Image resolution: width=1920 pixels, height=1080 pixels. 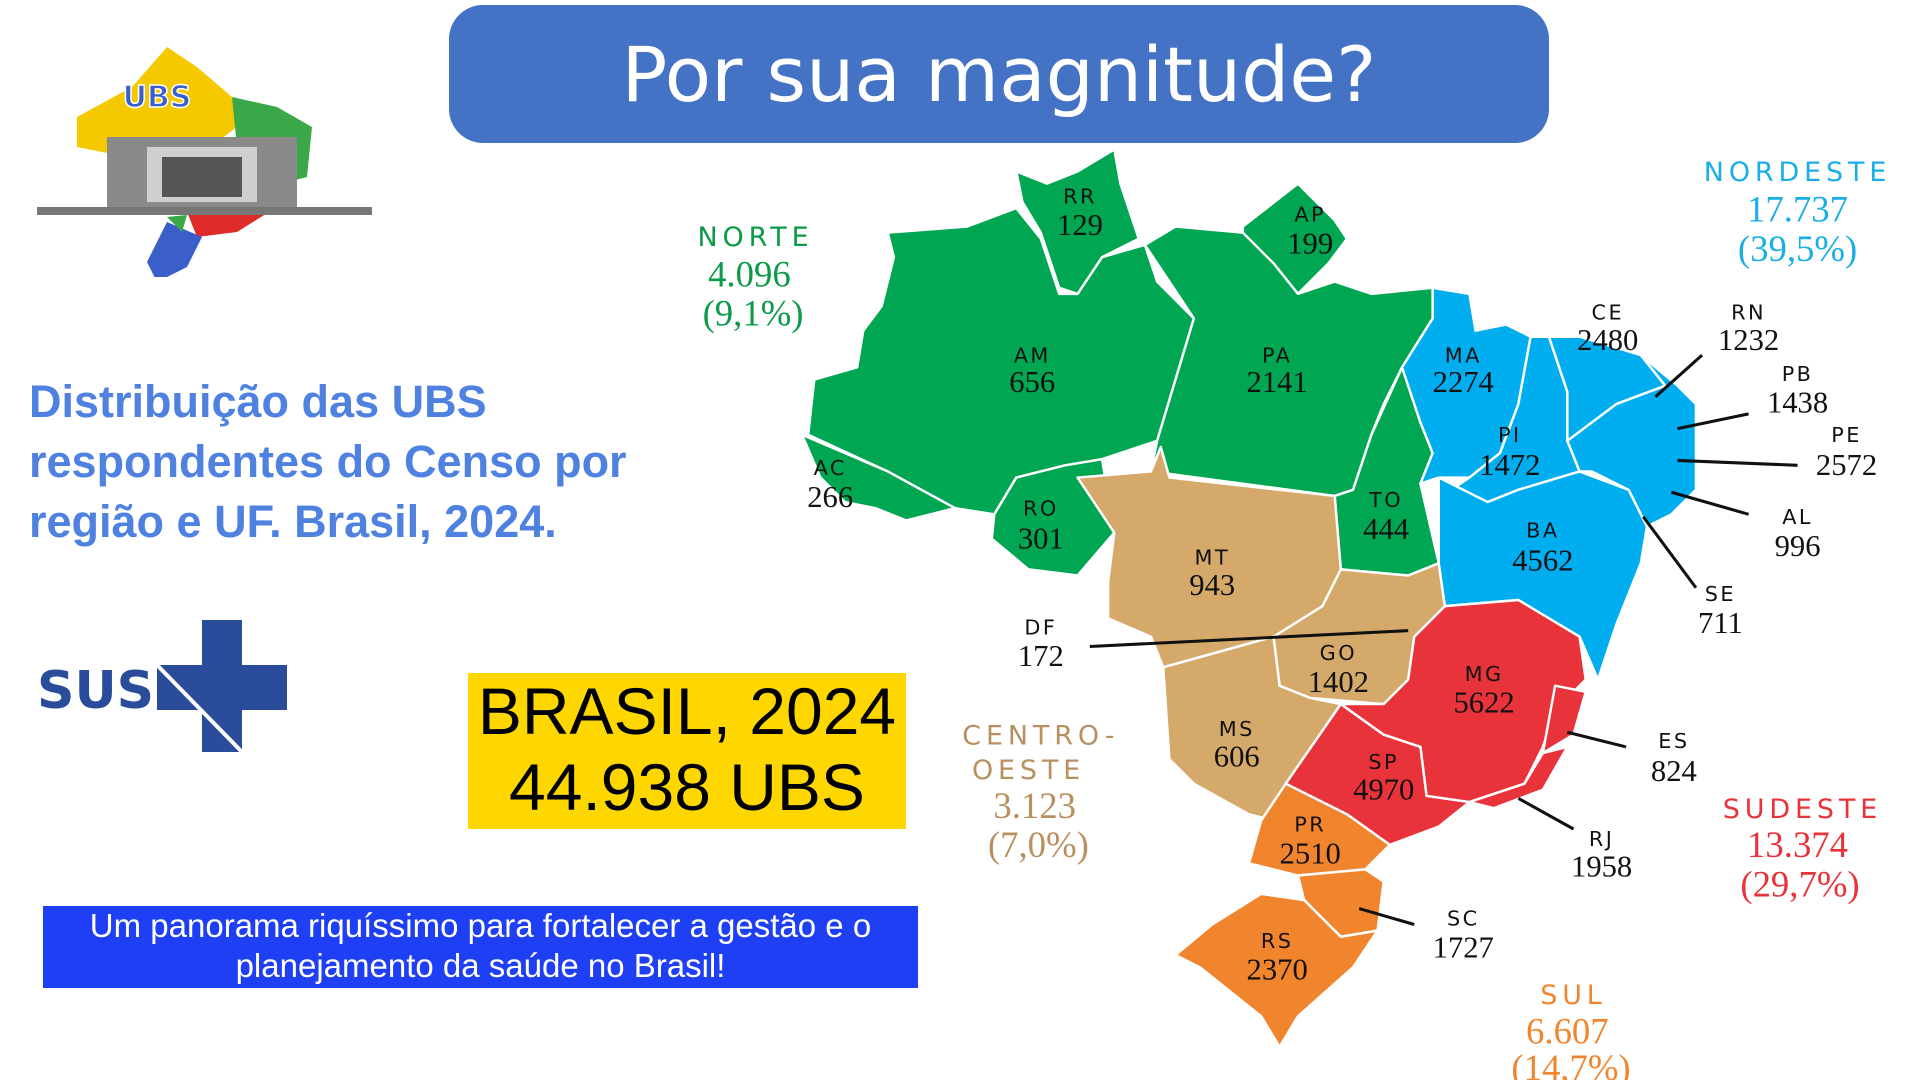 What do you see at coordinates (687, 711) in the screenshot?
I see `summary-year: BRASIL, 2024` at bounding box center [687, 711].